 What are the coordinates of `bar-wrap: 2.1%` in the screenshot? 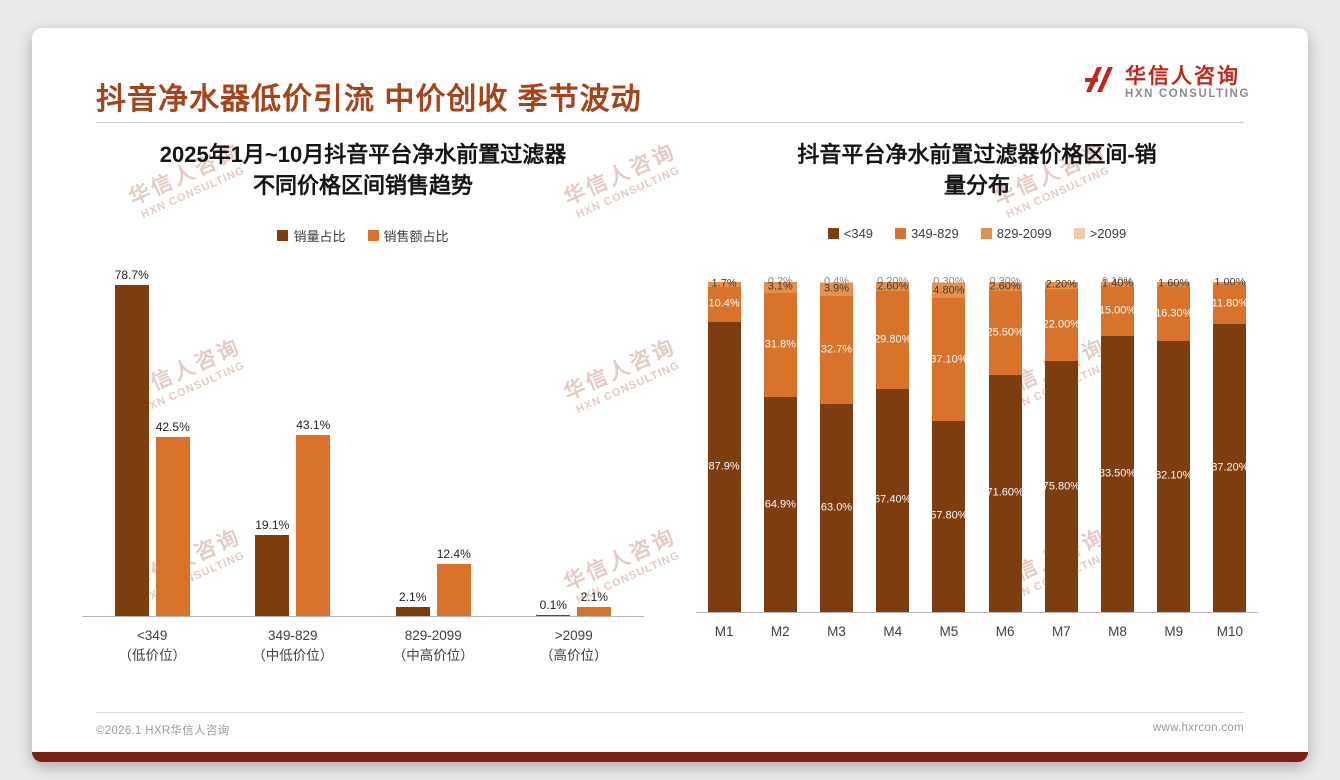 It's located at (594, 602).